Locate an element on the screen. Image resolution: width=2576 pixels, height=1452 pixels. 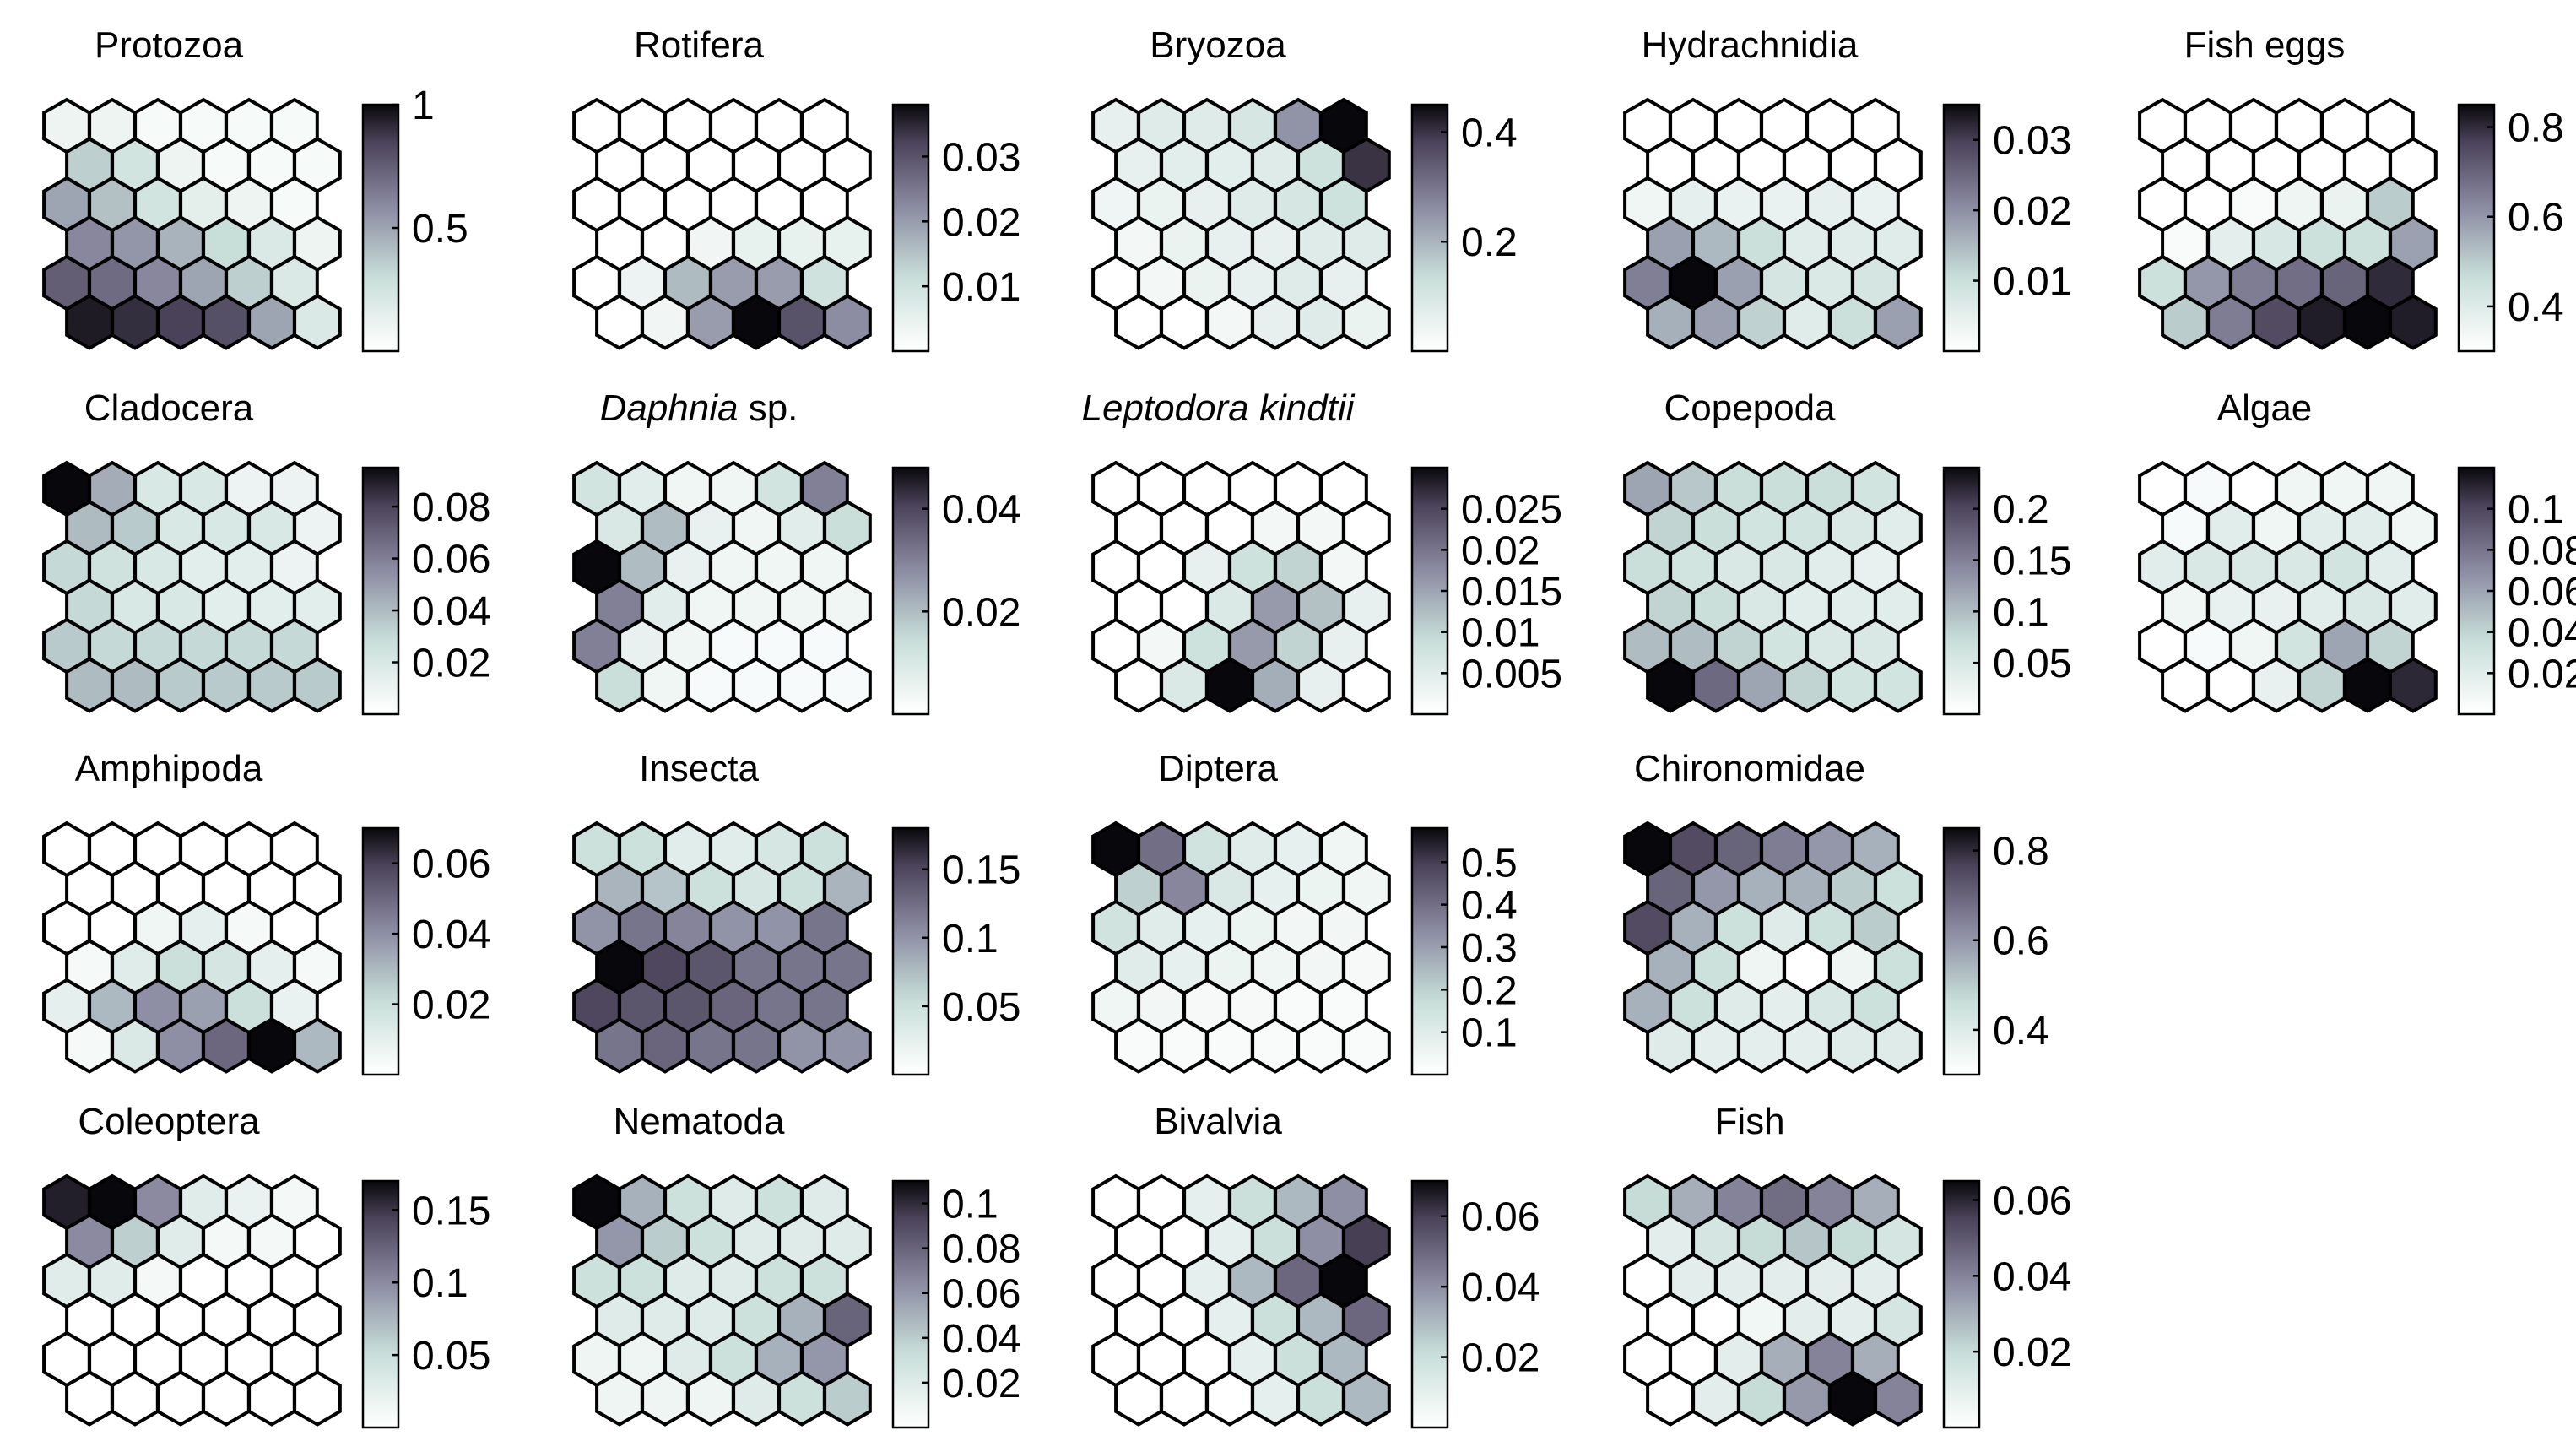
colorbar-tick-label: 0.05 is located at coordinates (981, 1007).